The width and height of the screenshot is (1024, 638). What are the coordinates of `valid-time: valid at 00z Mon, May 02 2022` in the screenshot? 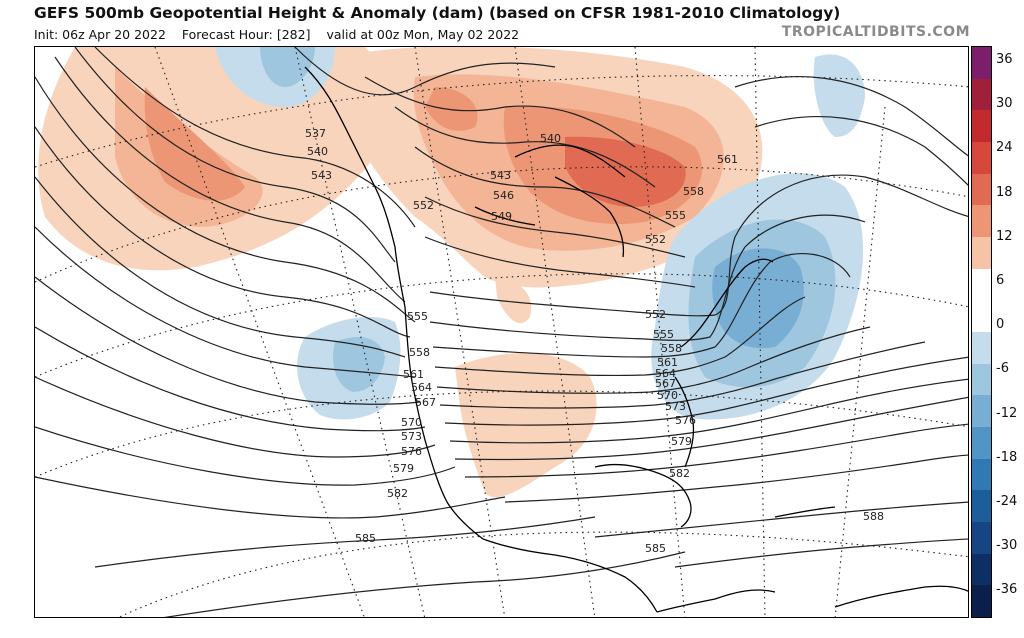 It's located at (423, 34).